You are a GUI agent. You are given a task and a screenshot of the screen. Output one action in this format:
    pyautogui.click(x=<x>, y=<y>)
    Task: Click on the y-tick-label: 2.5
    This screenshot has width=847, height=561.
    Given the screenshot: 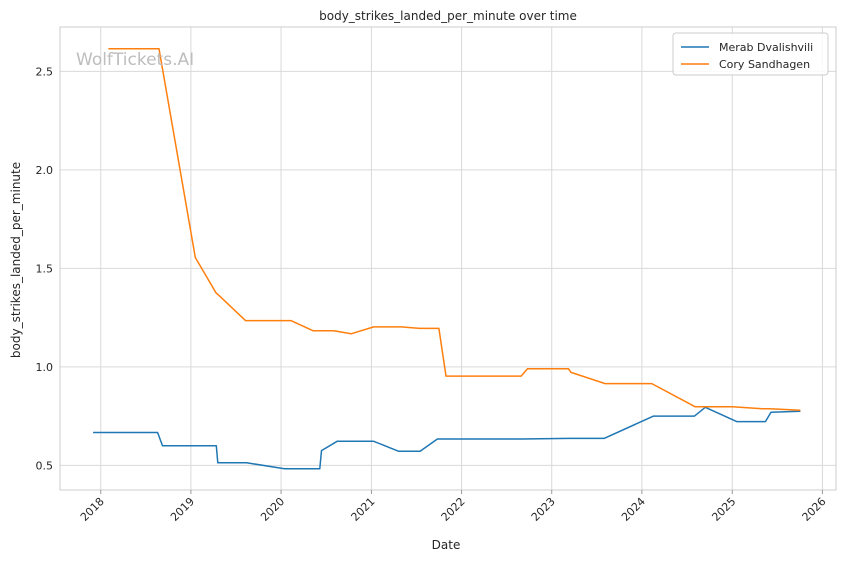 What is the action you would take?
    pyautogui.click(x=45, y=71)
    